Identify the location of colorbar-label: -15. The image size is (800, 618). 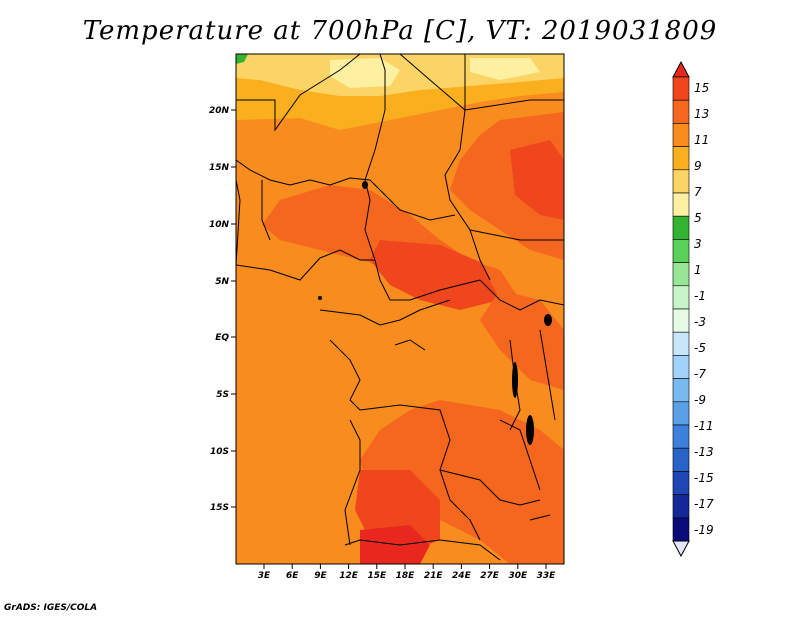
(704, 478).